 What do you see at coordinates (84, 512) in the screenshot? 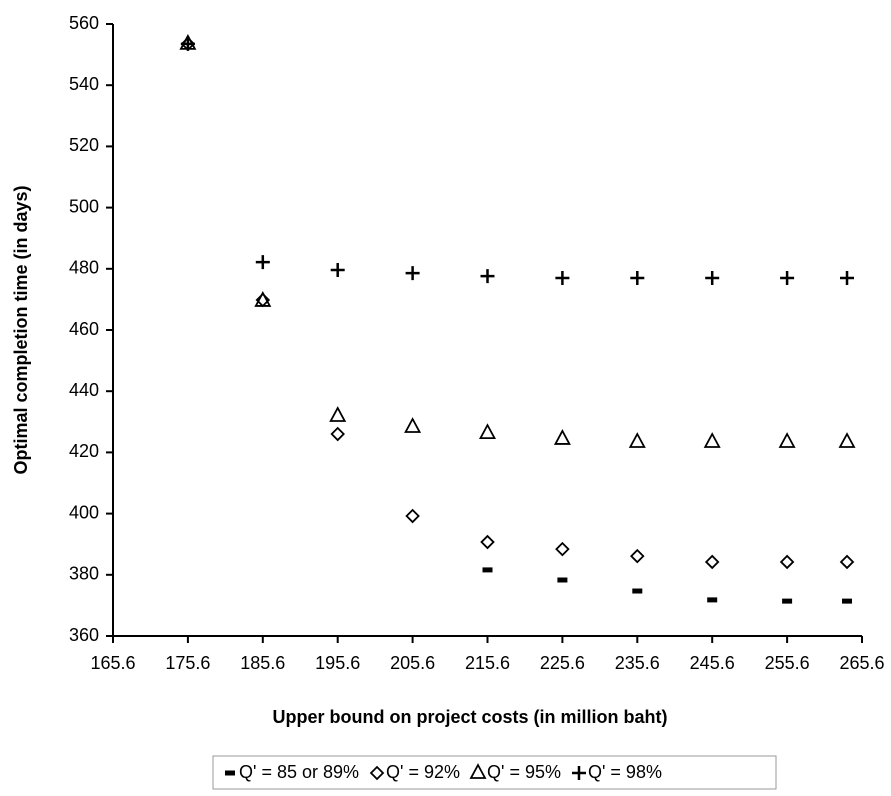
I see `y-tick-label: 400` at bounding box center [84, 512].